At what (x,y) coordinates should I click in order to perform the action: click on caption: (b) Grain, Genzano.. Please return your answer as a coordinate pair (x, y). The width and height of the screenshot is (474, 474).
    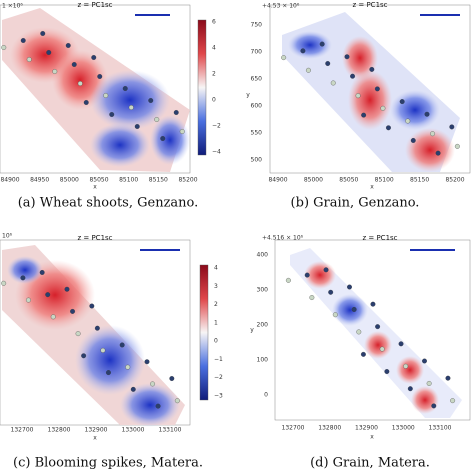
    Looking at the image, I should click on (355, 203).